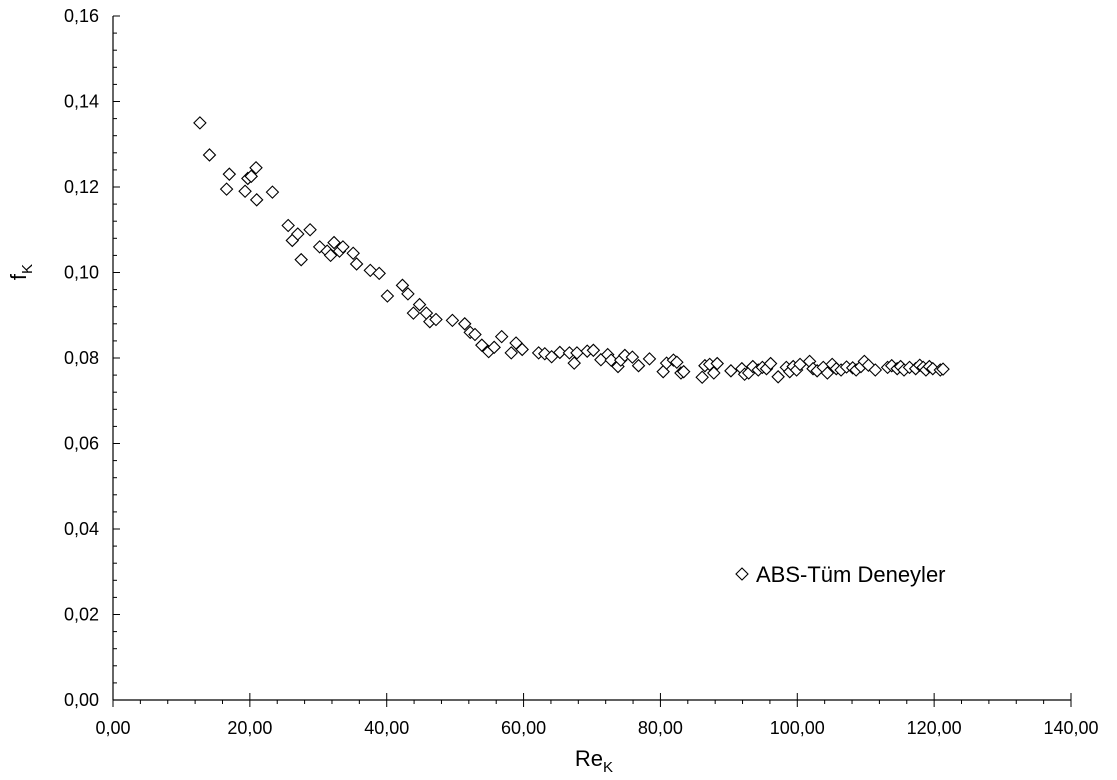 This screenshot has width=1117, height=780. What do you see at coordinates (81, 187) in the screenshot?
I see `y-tick-label: 0,12` at bounding box center [81, 187].